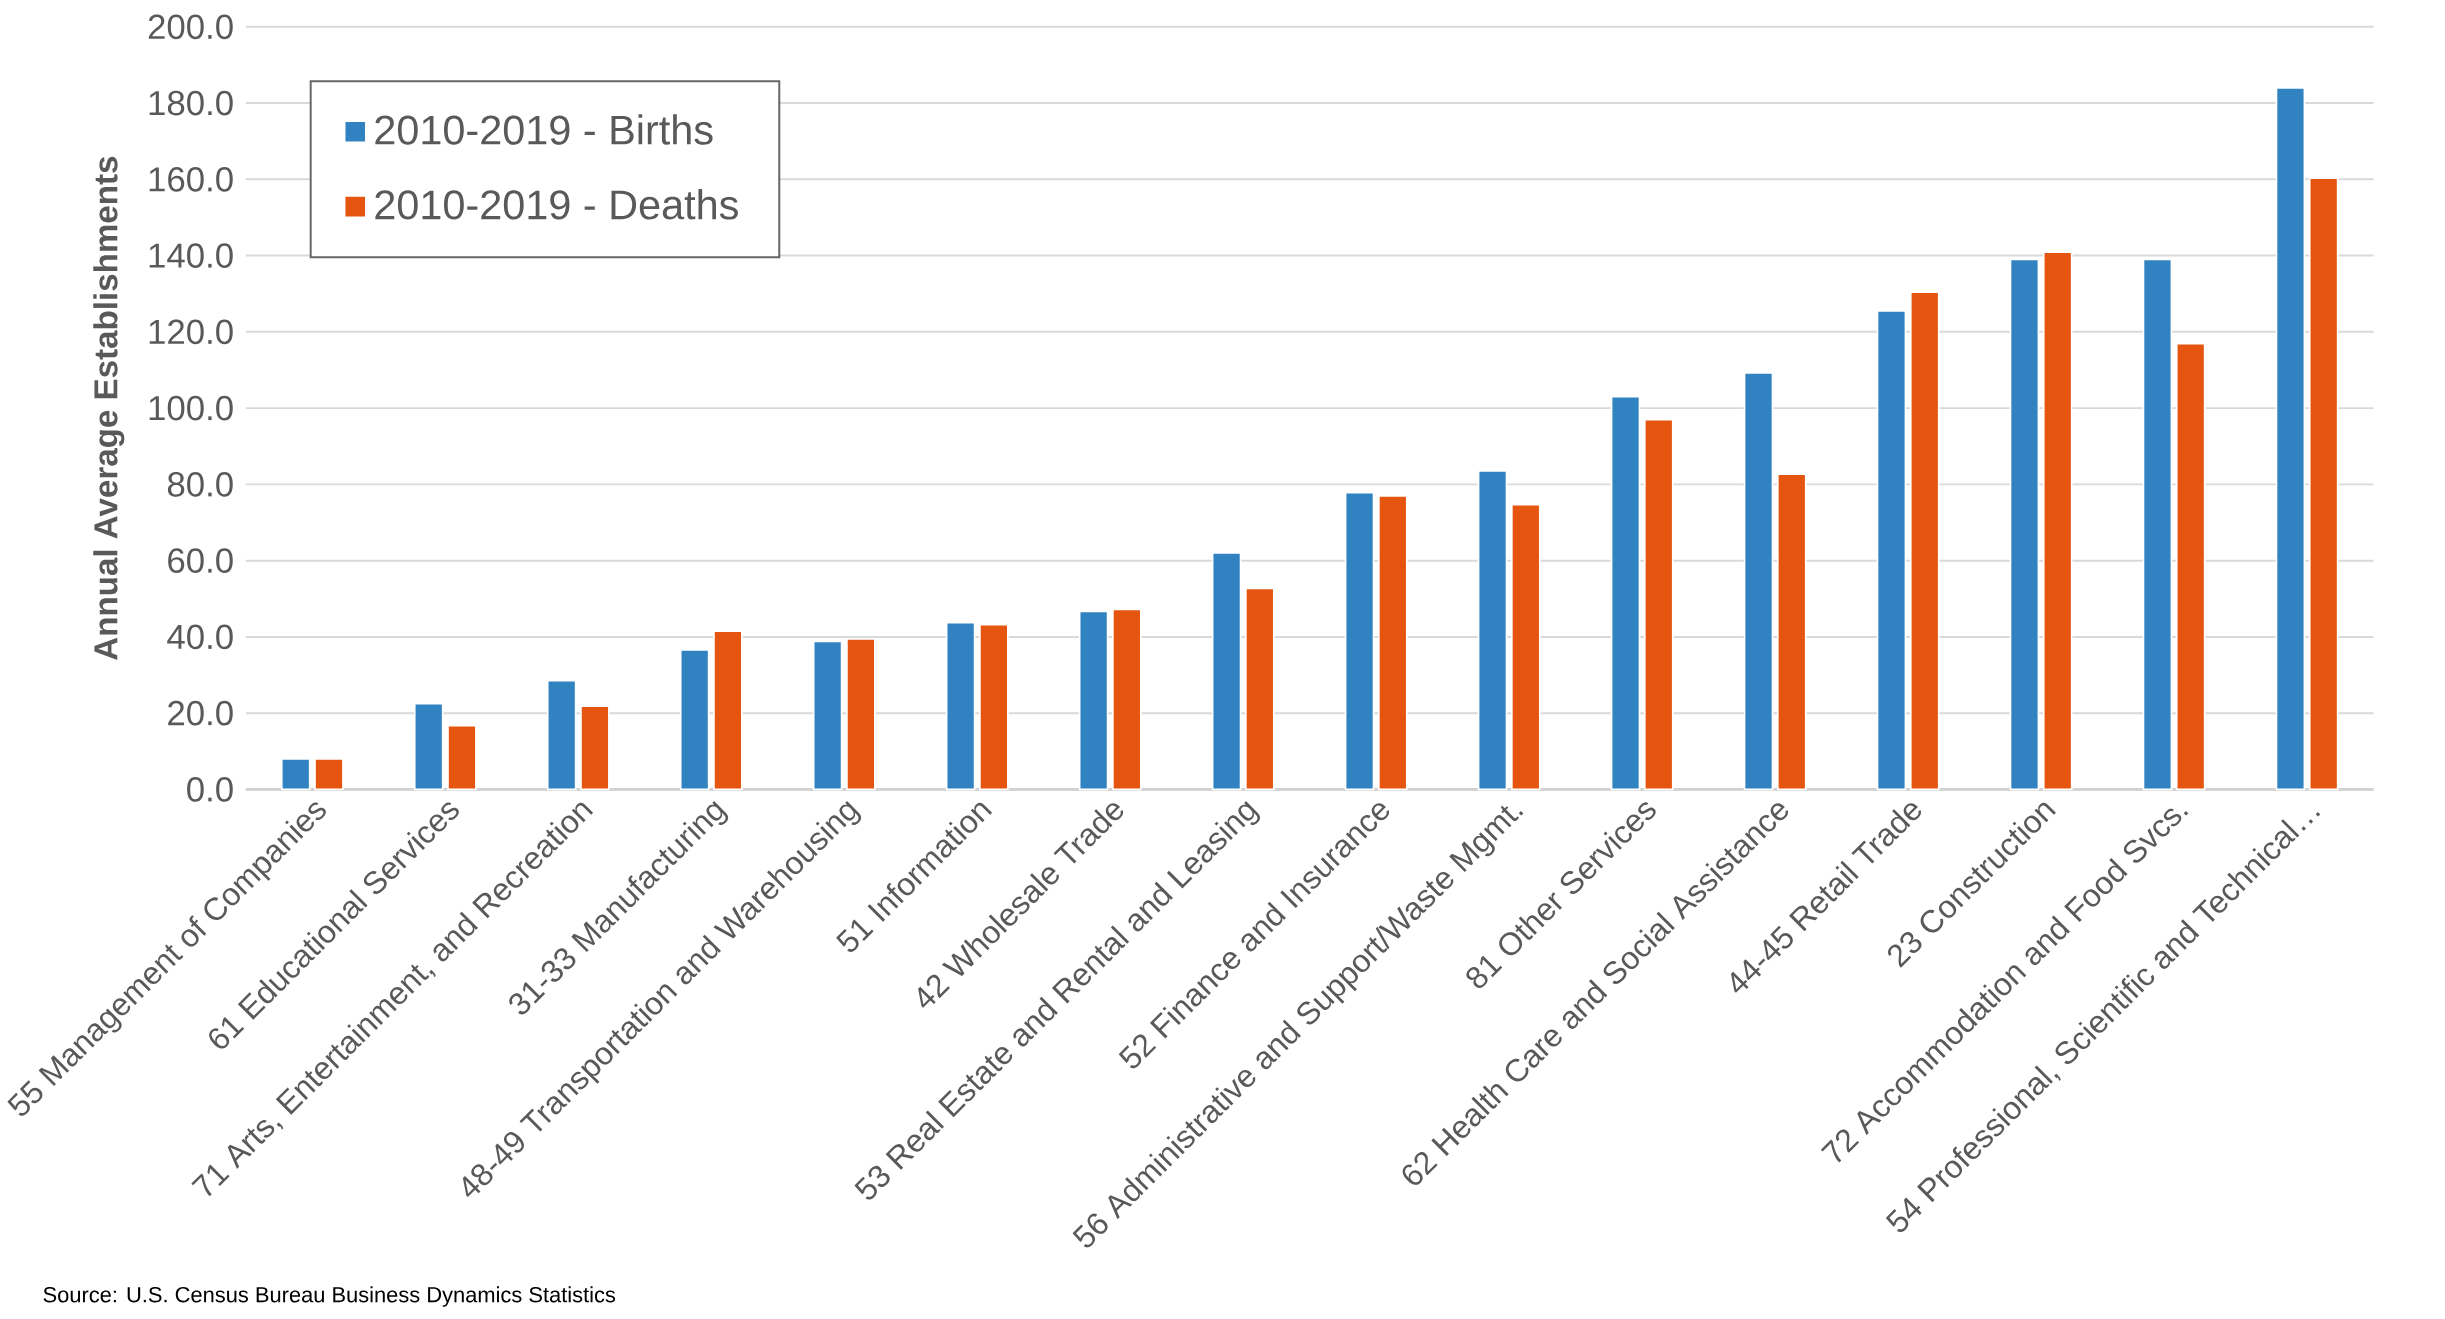  I want to click on y-tick-label: 180.0, so click(191, 103).